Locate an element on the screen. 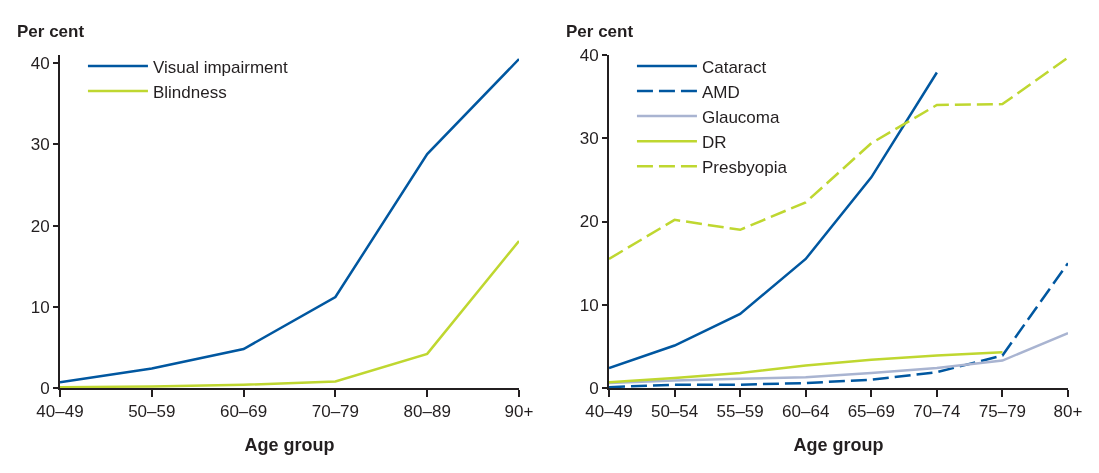  x-tick-label: 80–89 is located at coordinates (427, 412).